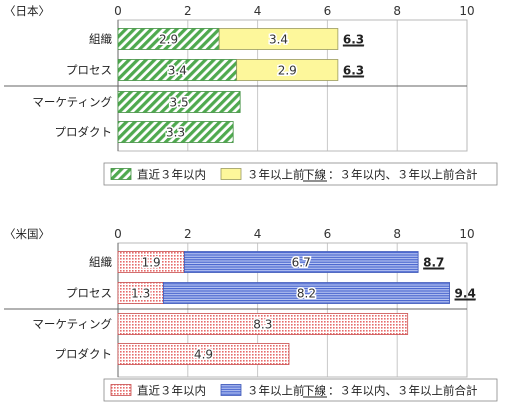 The width and height of the screenshot is (515, 410). What do you see at coordinates (27, 11) in the screenshot?
I see `region-label: 〈日本〉` at bounding box center [27, 11].